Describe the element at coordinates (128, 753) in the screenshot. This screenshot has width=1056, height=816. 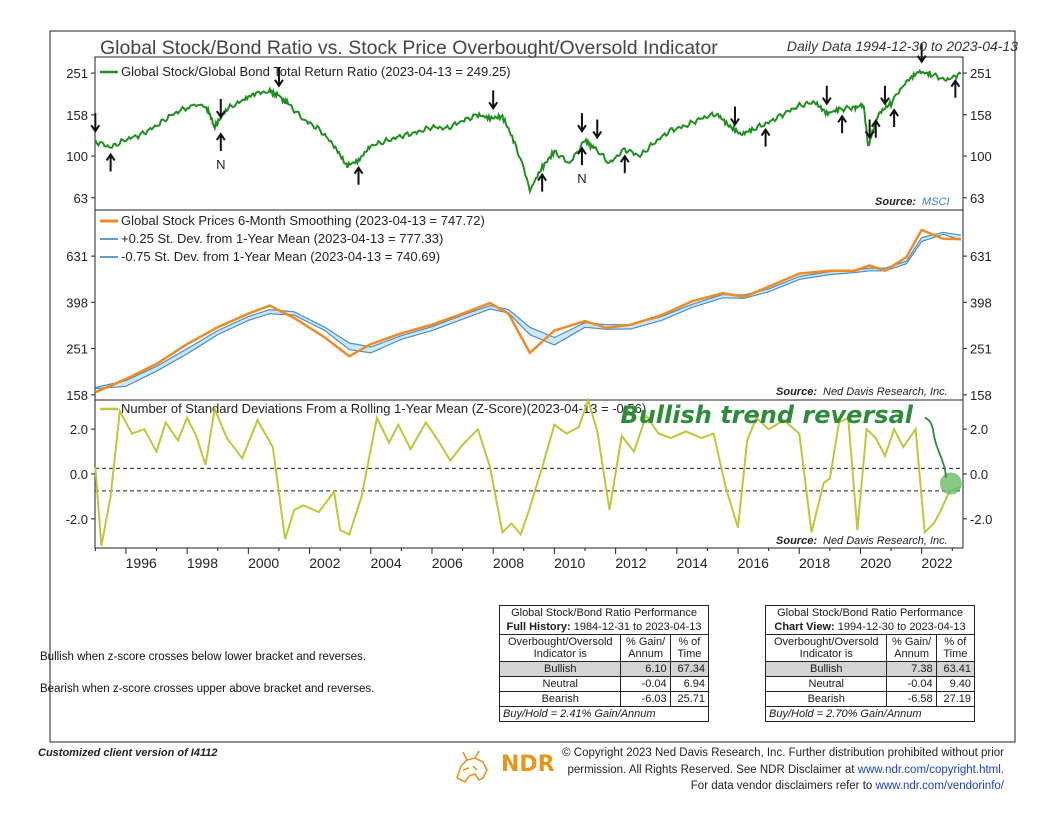
I see `client-version-note: Customized client version of I4112` at that location.